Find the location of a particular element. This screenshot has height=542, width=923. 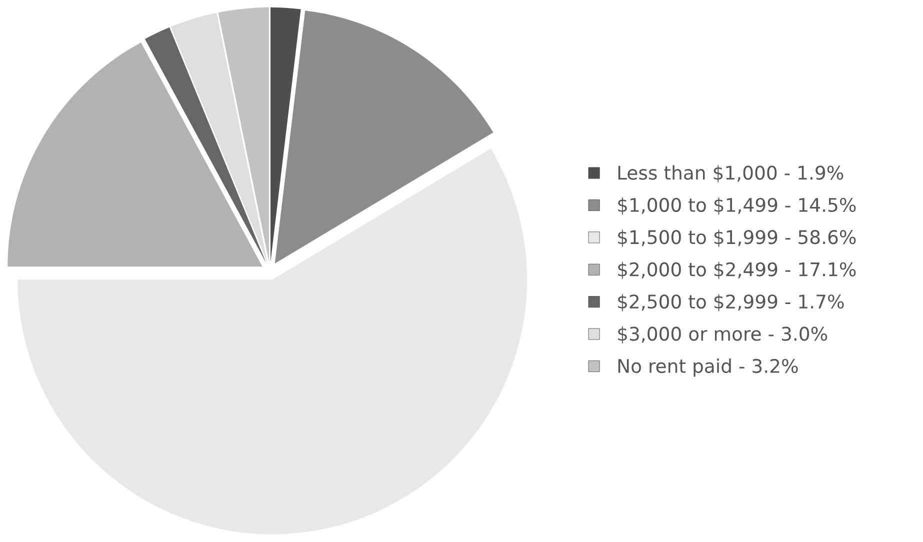

legend-label: $3,000 or more - 3.0% is located at coordinates (723, 335).